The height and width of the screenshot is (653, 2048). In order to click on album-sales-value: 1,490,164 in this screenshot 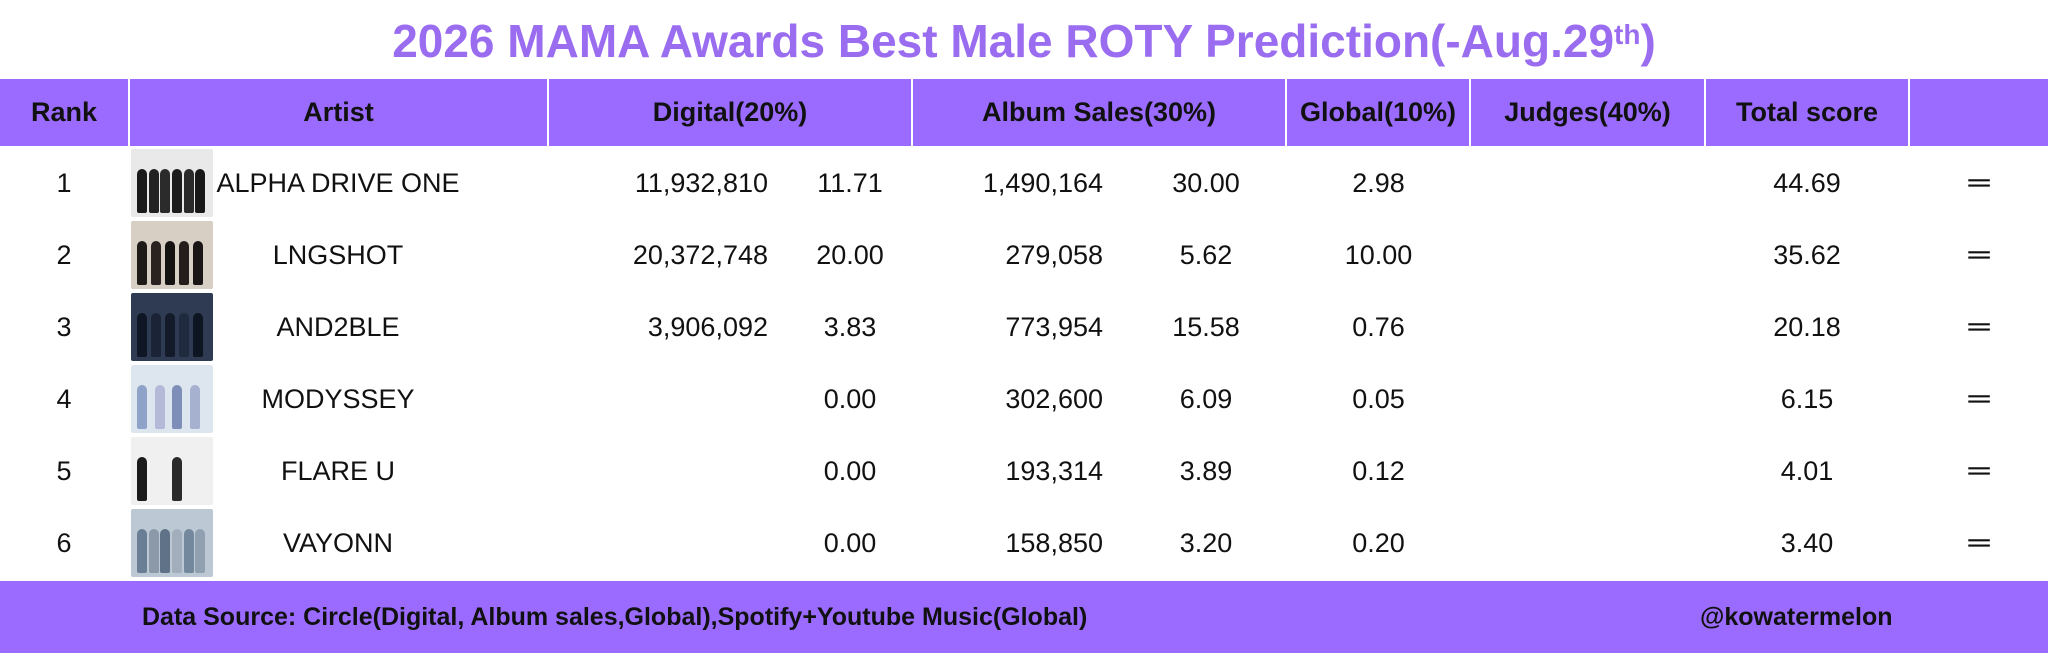, I will do `click(1042, 183)`.